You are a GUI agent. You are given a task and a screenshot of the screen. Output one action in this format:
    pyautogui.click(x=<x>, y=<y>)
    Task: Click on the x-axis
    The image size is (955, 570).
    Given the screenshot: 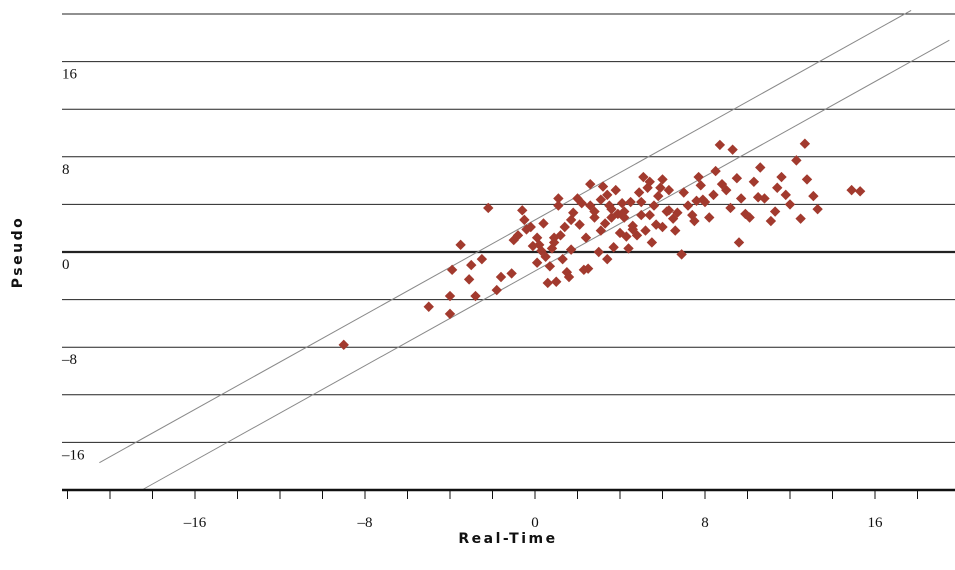 What is the action you would take?
    pyautogui.click(x=508, y=493)
    